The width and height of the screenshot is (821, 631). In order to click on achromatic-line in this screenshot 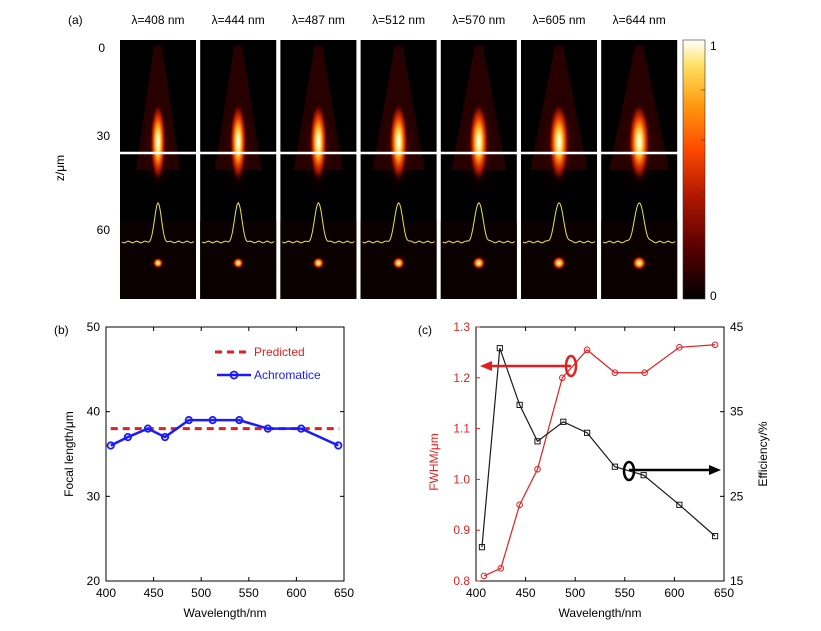, I will do `click(224, 432)`.